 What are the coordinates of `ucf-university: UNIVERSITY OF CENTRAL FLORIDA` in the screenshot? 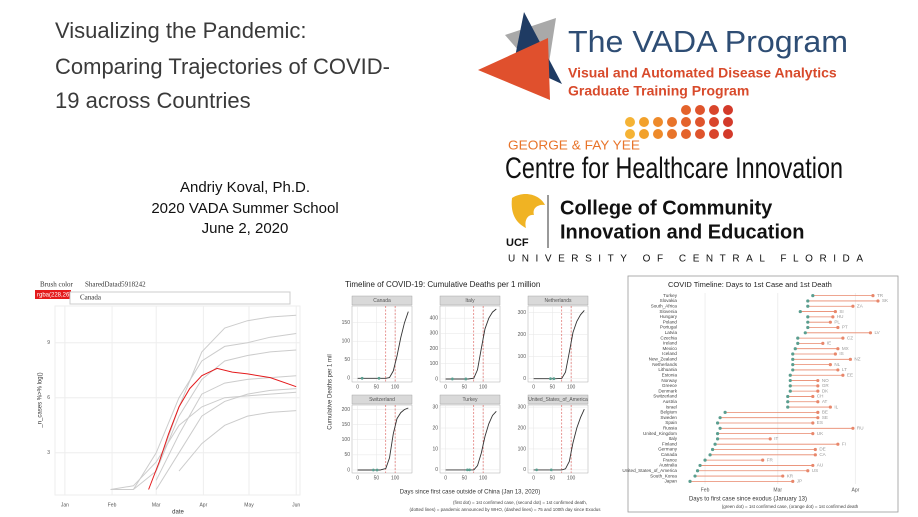 It's located at (685, 259).